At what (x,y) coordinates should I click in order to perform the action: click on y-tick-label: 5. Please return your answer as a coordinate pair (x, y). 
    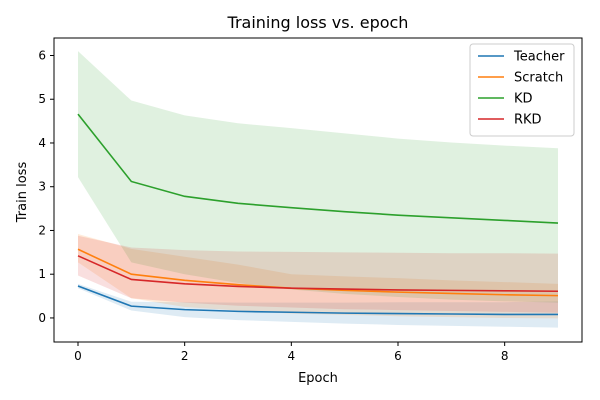
    Looking at the image, I should click on (42, 99).